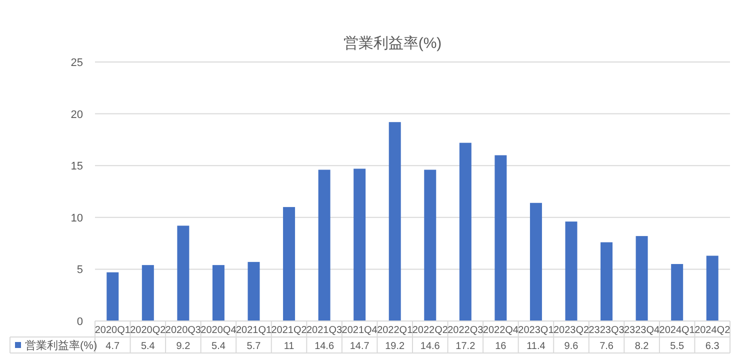 The width and height of the screenshot is (740, 357). I want to click on y-tick-label: 25, so click(76, 63).